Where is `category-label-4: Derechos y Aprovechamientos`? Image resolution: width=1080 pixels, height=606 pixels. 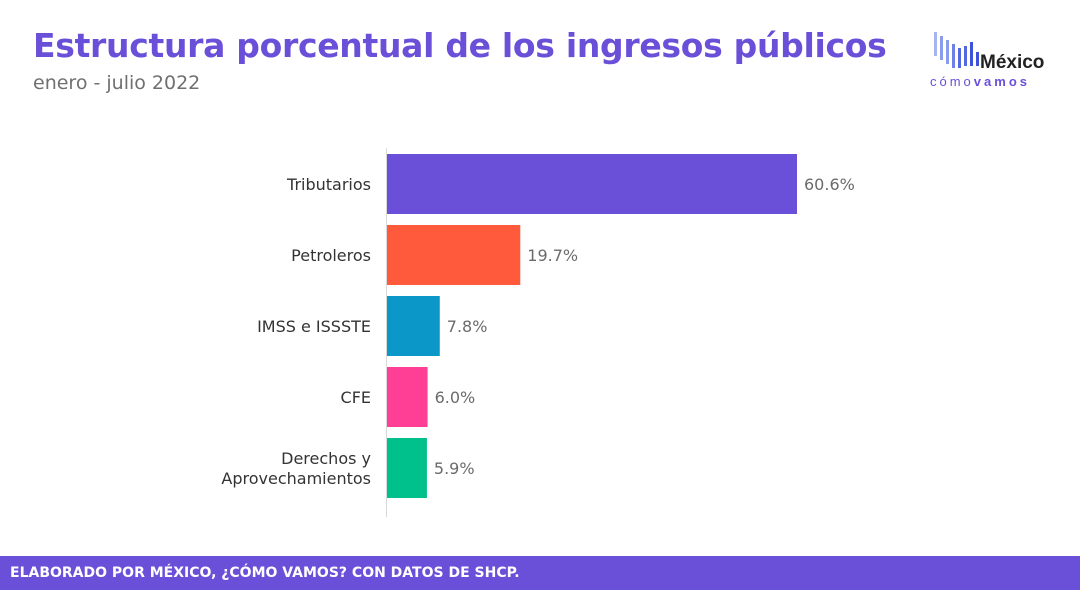 category-label-4: Derechos y Aprovechamientos is located at coordinates (296, 468).